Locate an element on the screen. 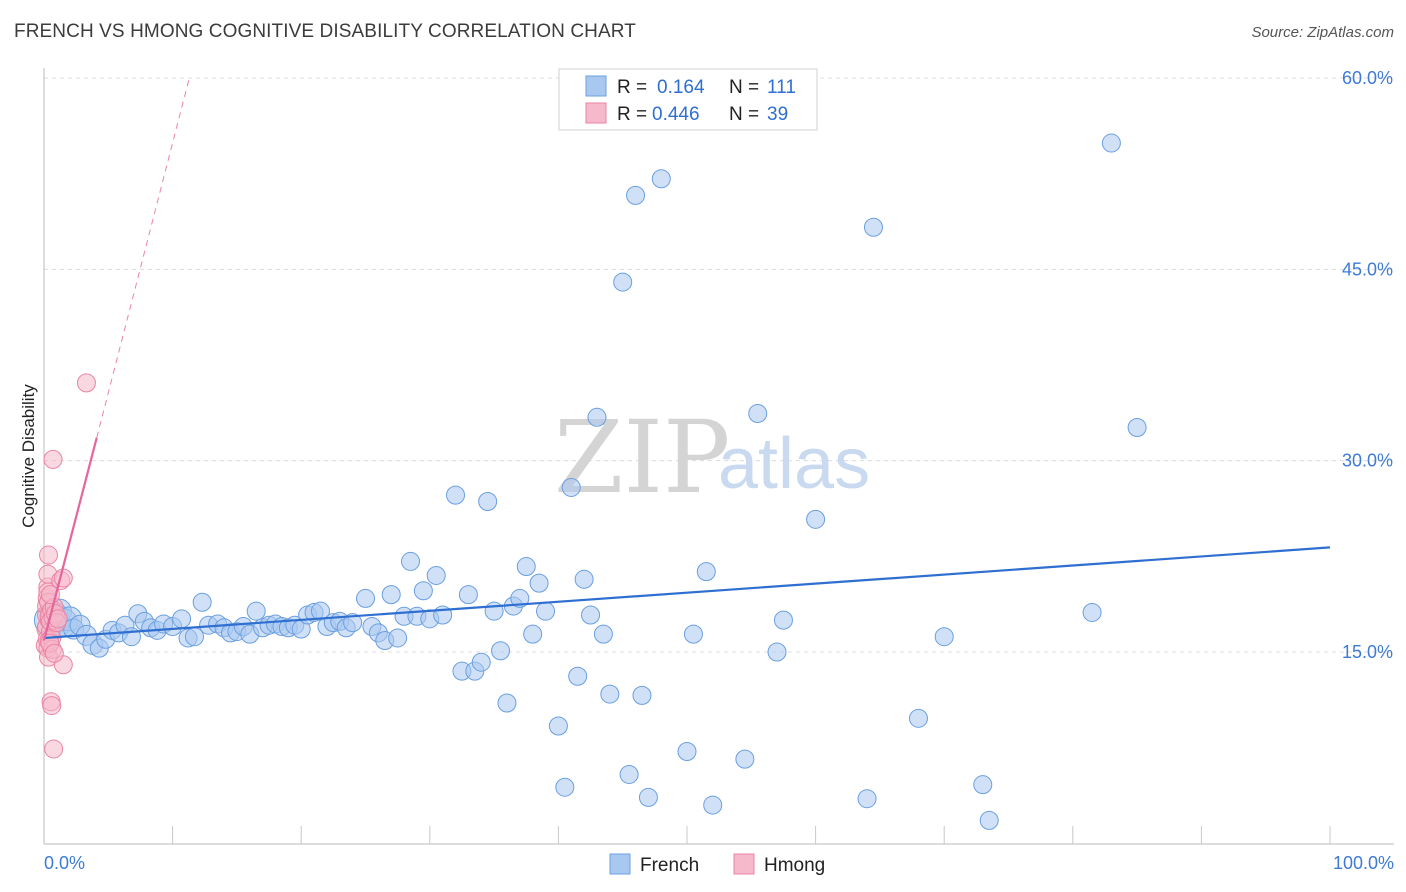 Image resolution: width=1406 pixels, height=892 pixels. legend-r-value-french: 0.164 is located at coordinates (681, 87).